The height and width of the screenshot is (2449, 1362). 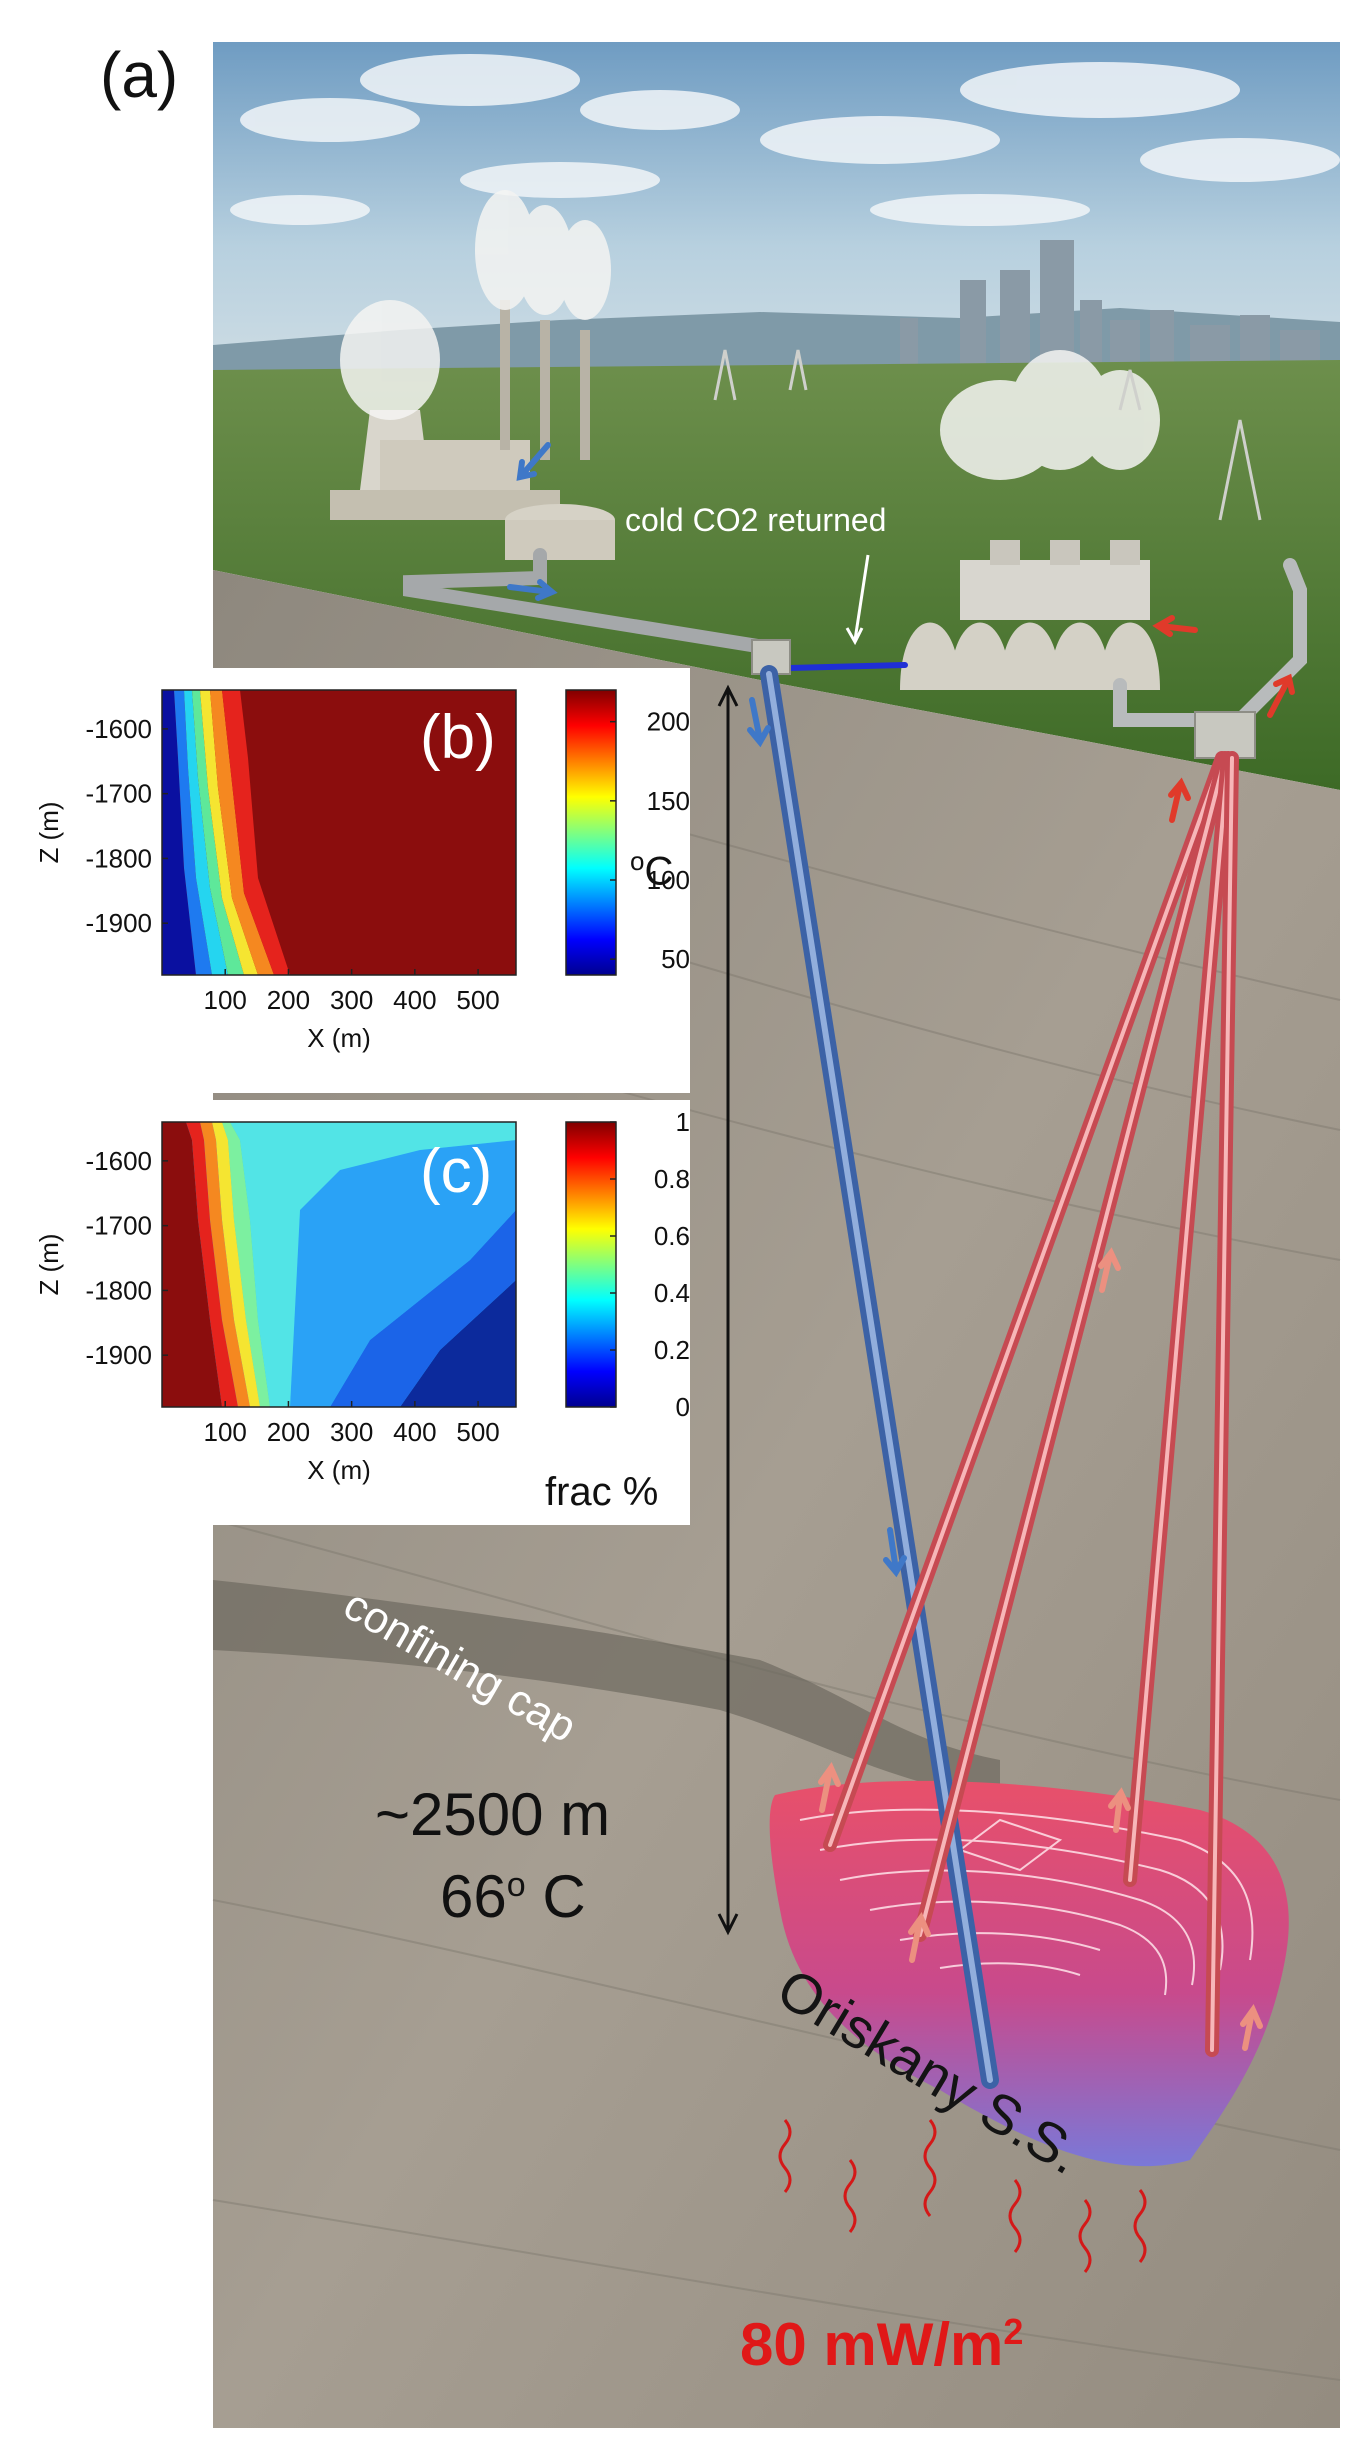 I want to click on colorbar-tick-label: 100, so click(x=668, y=880).